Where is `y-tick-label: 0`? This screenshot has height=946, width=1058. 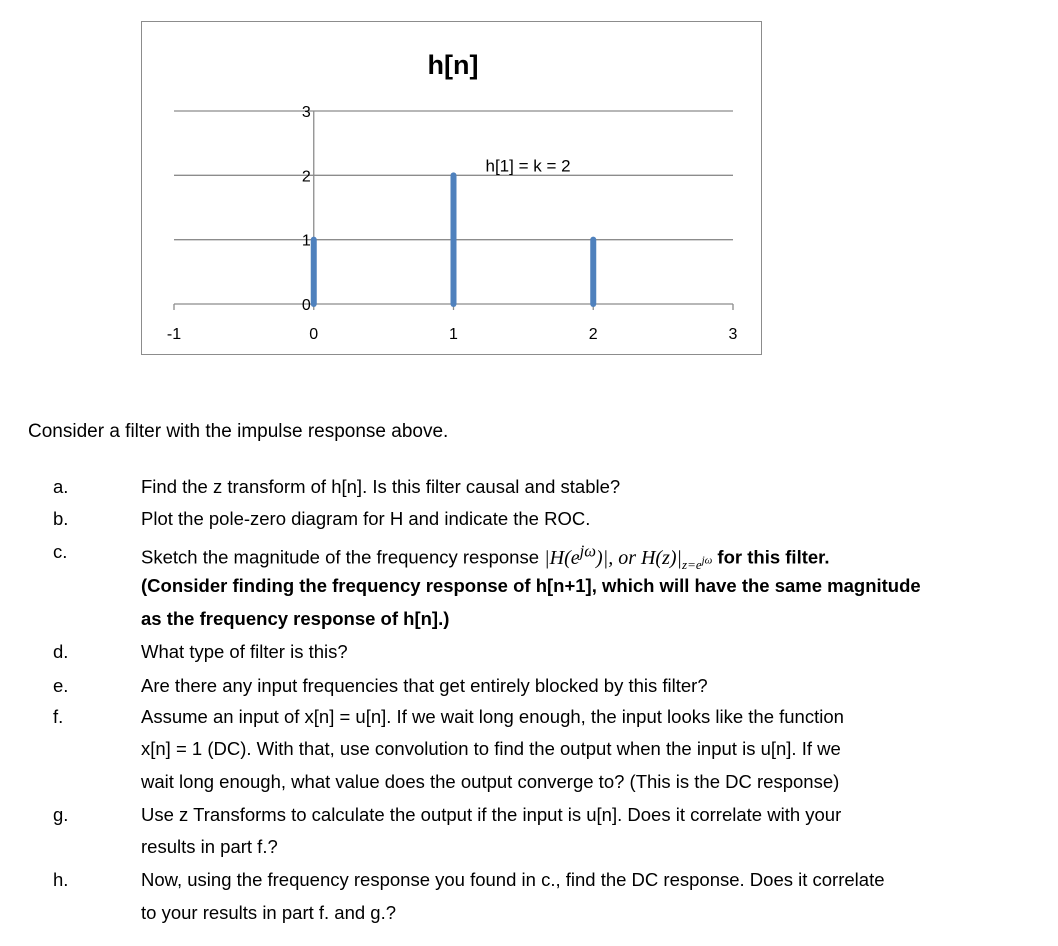
y-tick-label: 0 is located at coordinates (306, 305).